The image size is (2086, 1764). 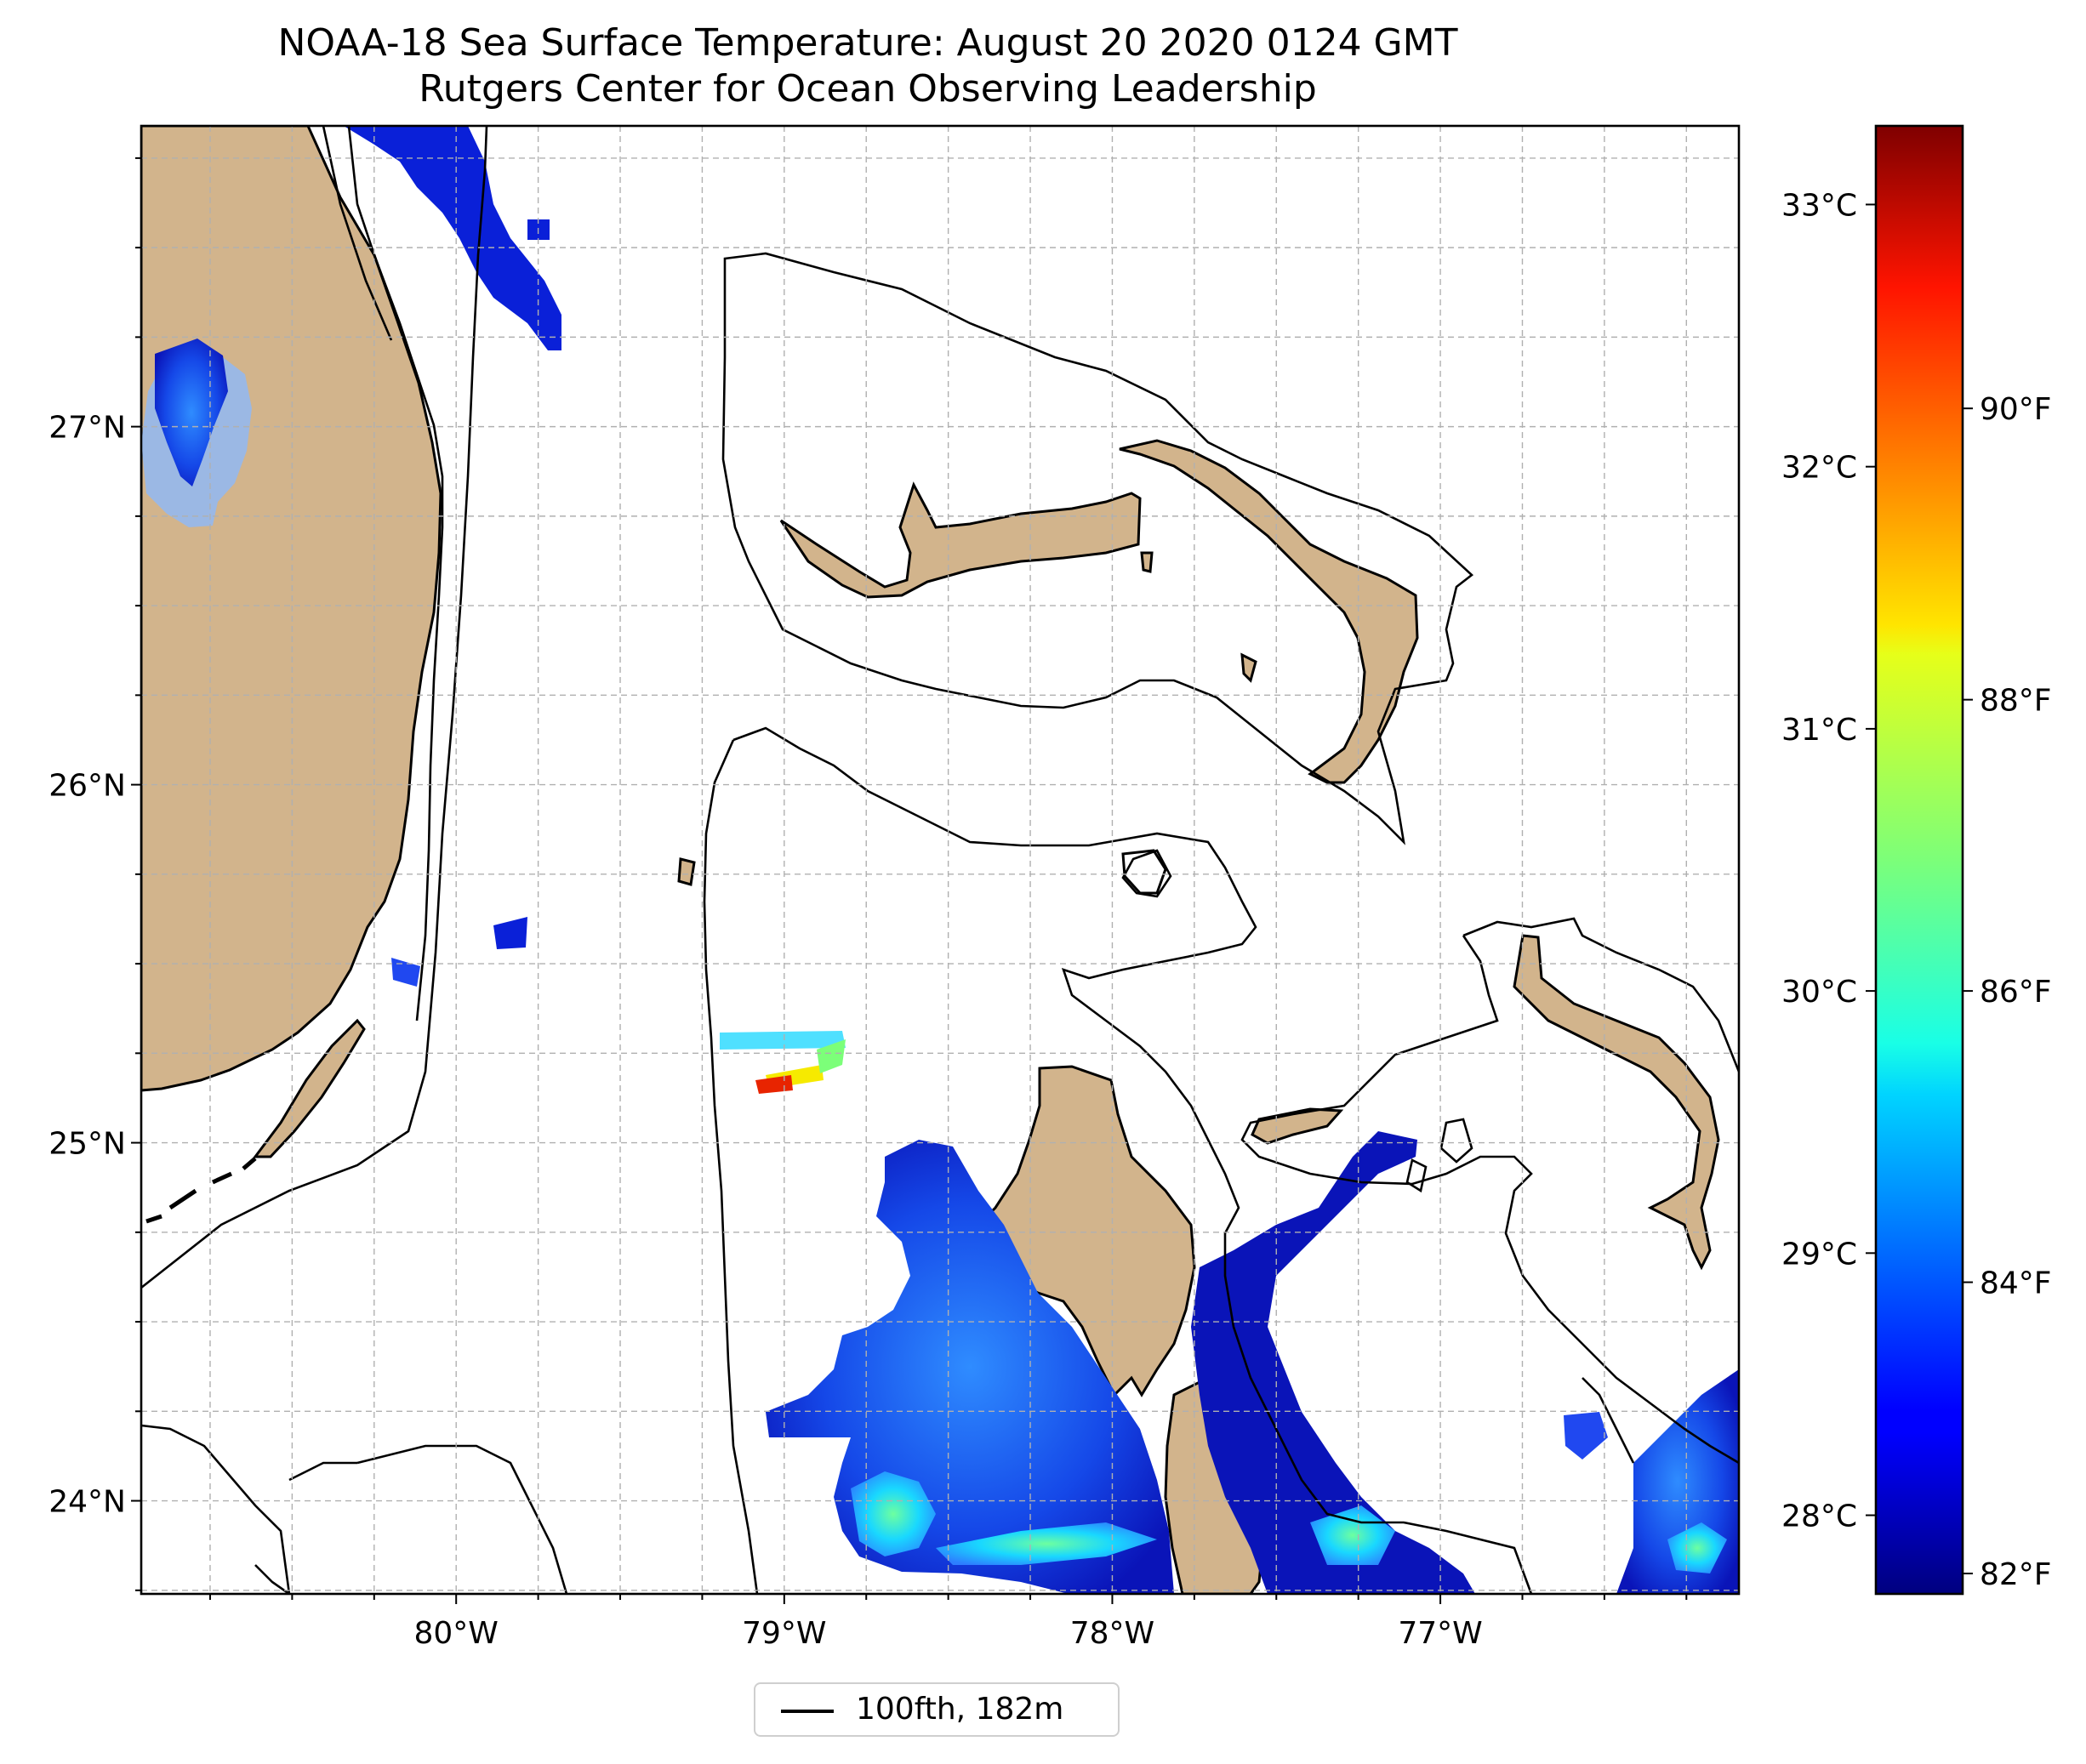 I want to click on lat-tick-label: 24°N, so click(x=87, y=1502).